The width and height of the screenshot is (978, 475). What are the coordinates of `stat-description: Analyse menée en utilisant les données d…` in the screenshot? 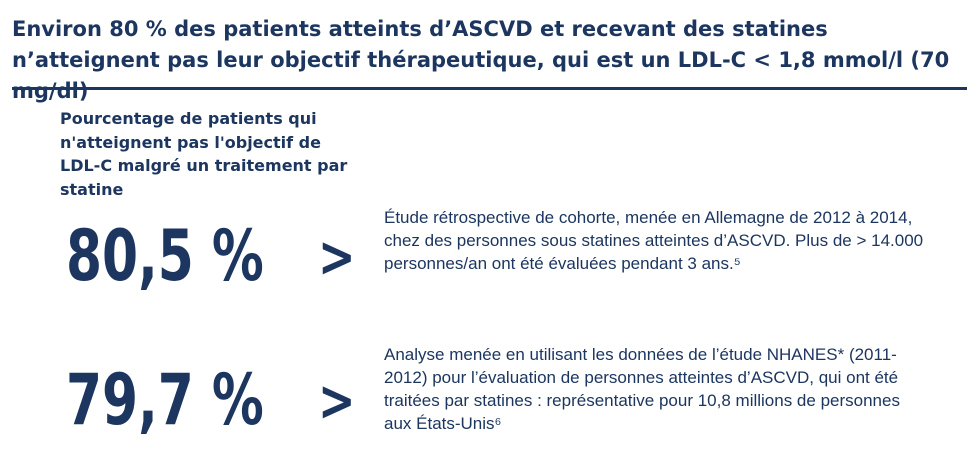 It's located at (642, 389).